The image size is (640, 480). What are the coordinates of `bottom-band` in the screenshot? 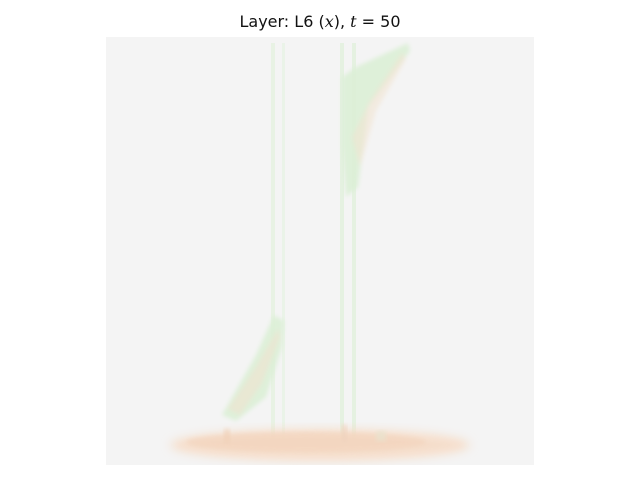 It's located at (320, 443).